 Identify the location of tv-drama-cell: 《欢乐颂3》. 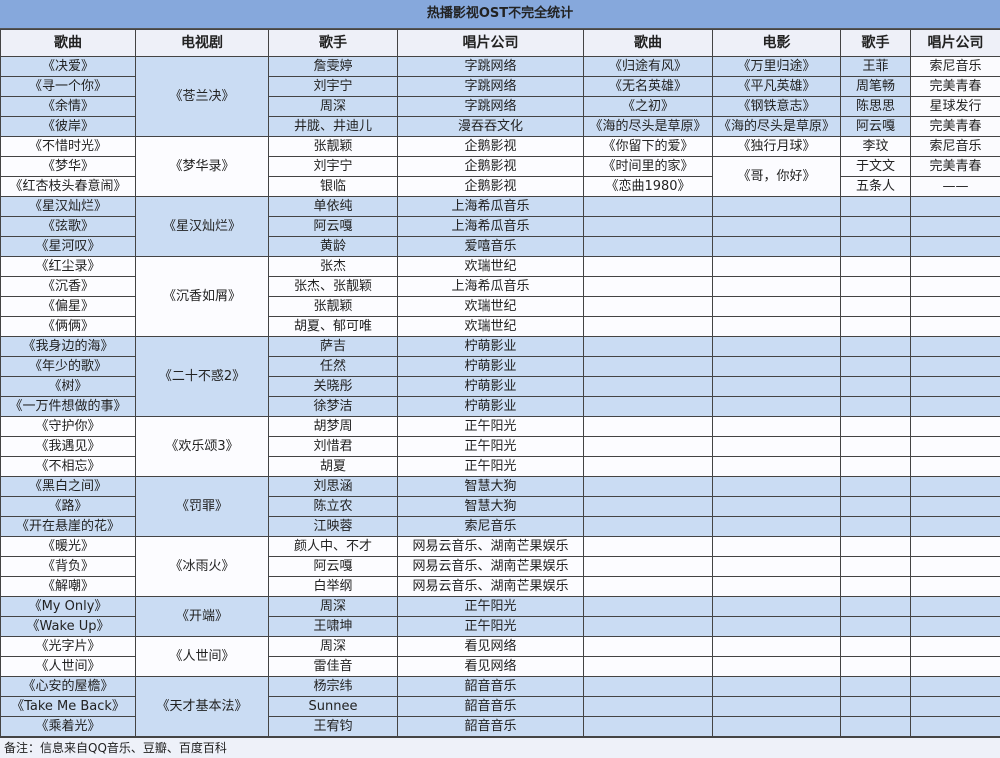
(202, 447).